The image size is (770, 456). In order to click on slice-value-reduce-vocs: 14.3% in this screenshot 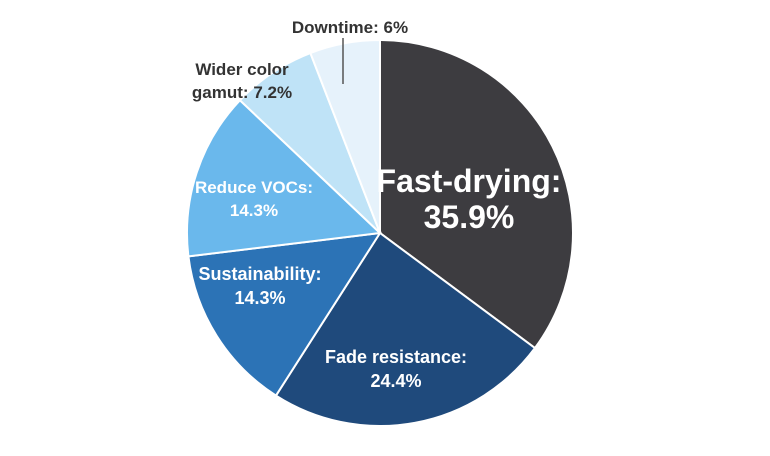, I will do `click(254, 210)`.